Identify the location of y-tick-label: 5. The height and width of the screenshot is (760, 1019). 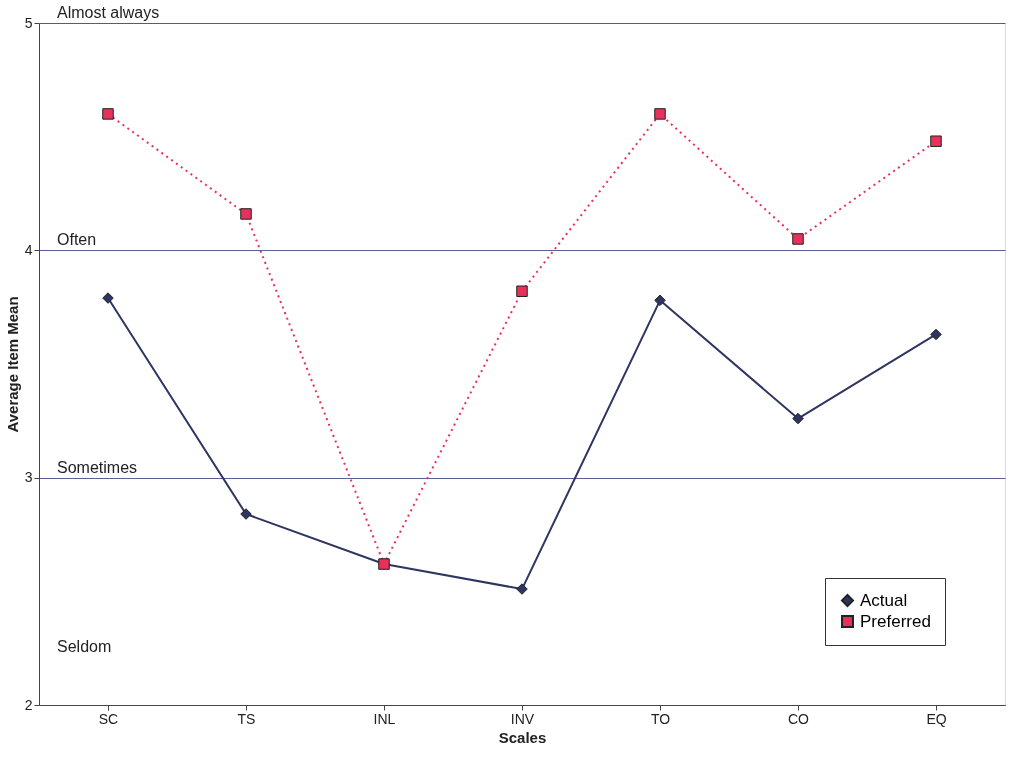
(28, 22).